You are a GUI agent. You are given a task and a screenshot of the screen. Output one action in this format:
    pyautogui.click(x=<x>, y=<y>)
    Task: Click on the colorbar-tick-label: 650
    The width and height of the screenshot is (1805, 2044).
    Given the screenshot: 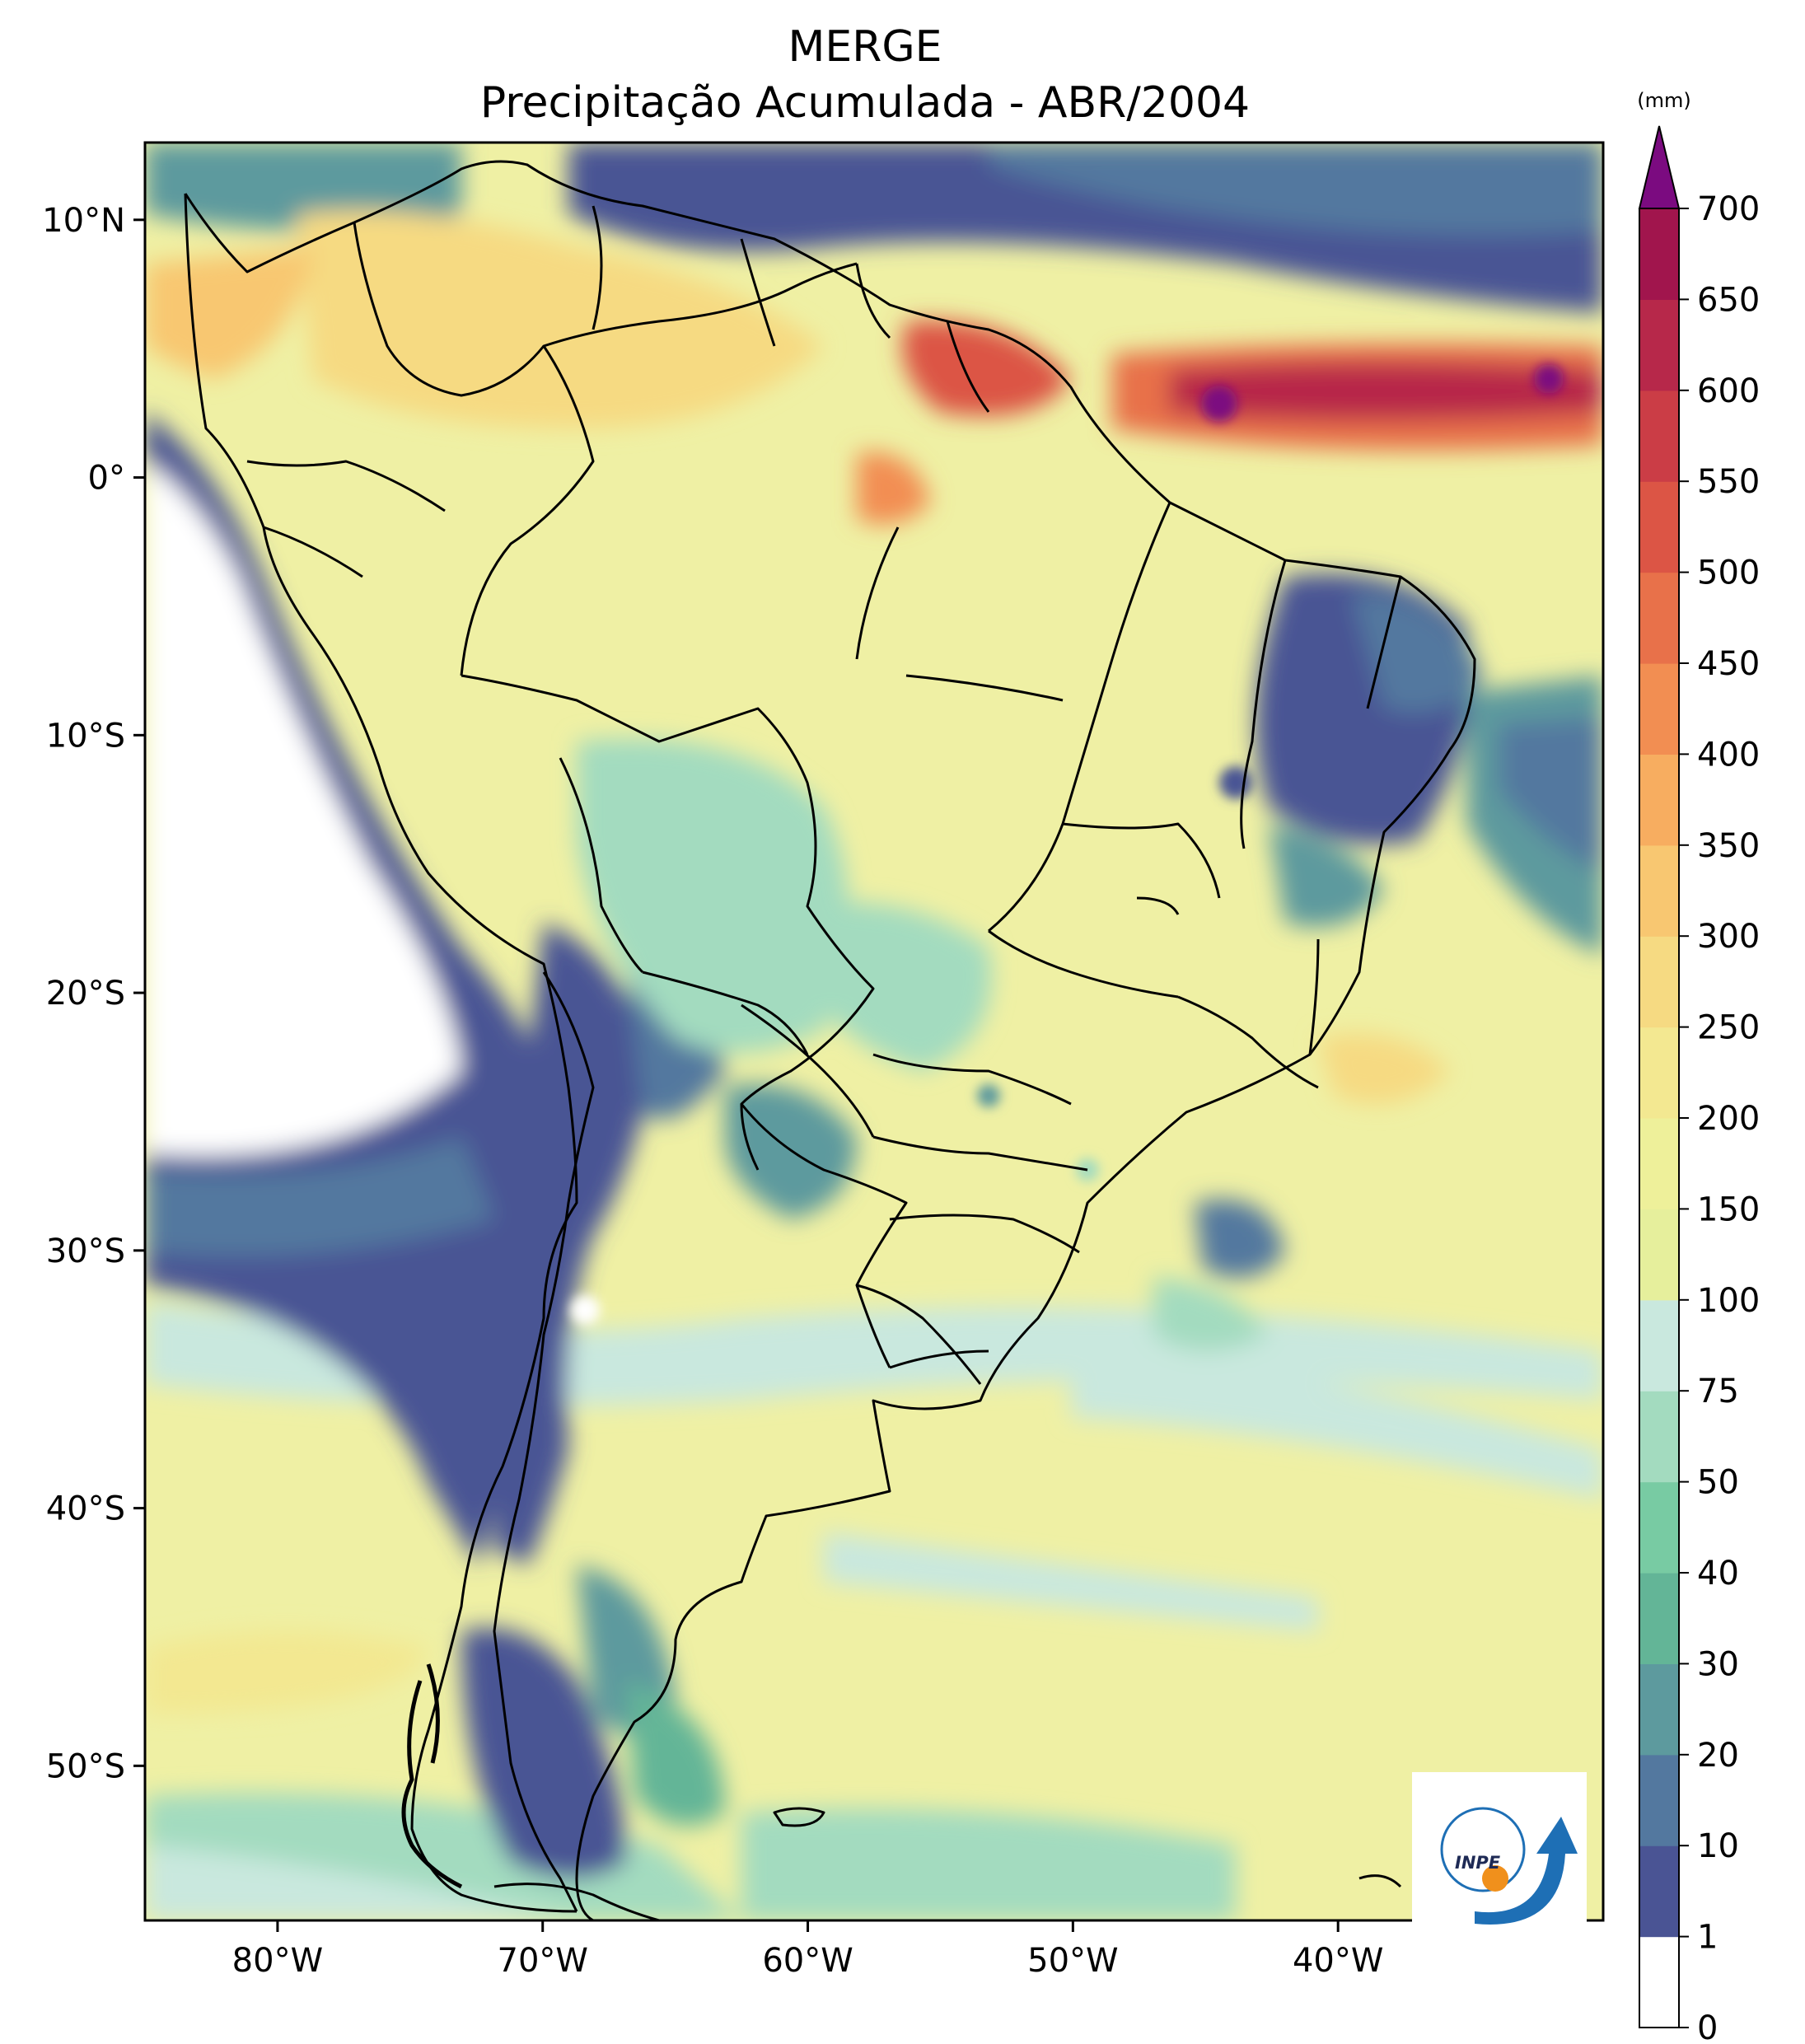 What is the action you would take?
    pyautogui.click(x=1728, y=300)
    